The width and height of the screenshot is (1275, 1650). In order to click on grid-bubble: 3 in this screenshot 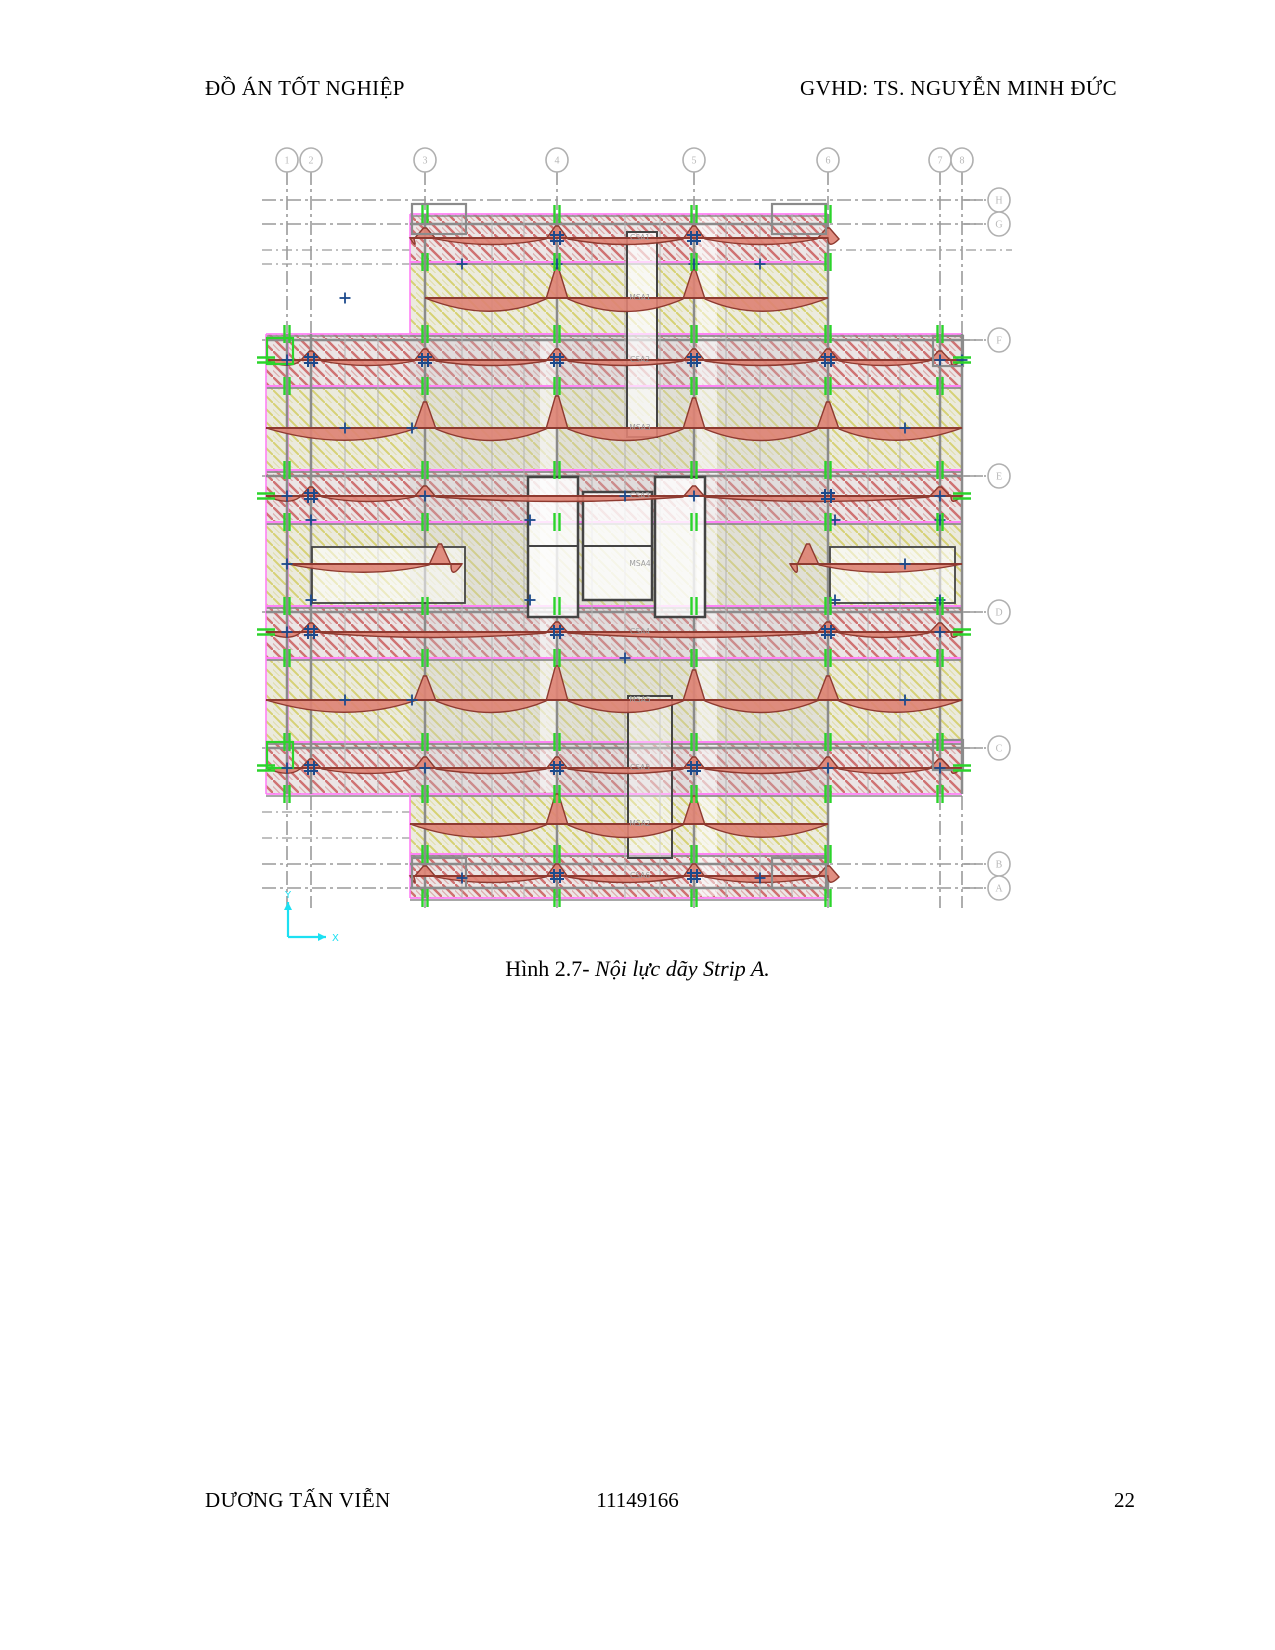, I will do `click(425, 160)`.